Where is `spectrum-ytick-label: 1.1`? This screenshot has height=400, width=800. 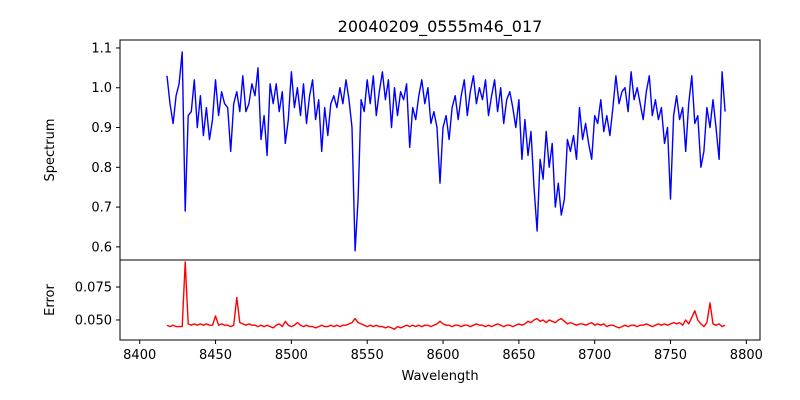
spectrum-ytick-label: 1.1 is located at coordinates (101, 48).